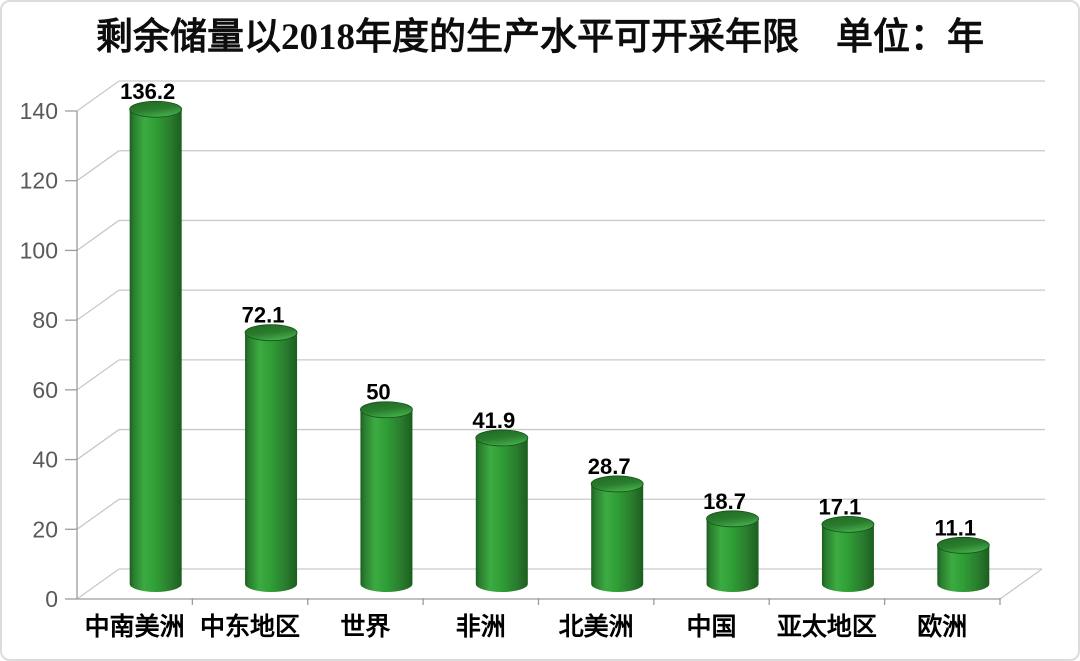 The width and height of the screenshot is (1080, 661). I want to click on y-tick-label: 40, so click(45, 460).